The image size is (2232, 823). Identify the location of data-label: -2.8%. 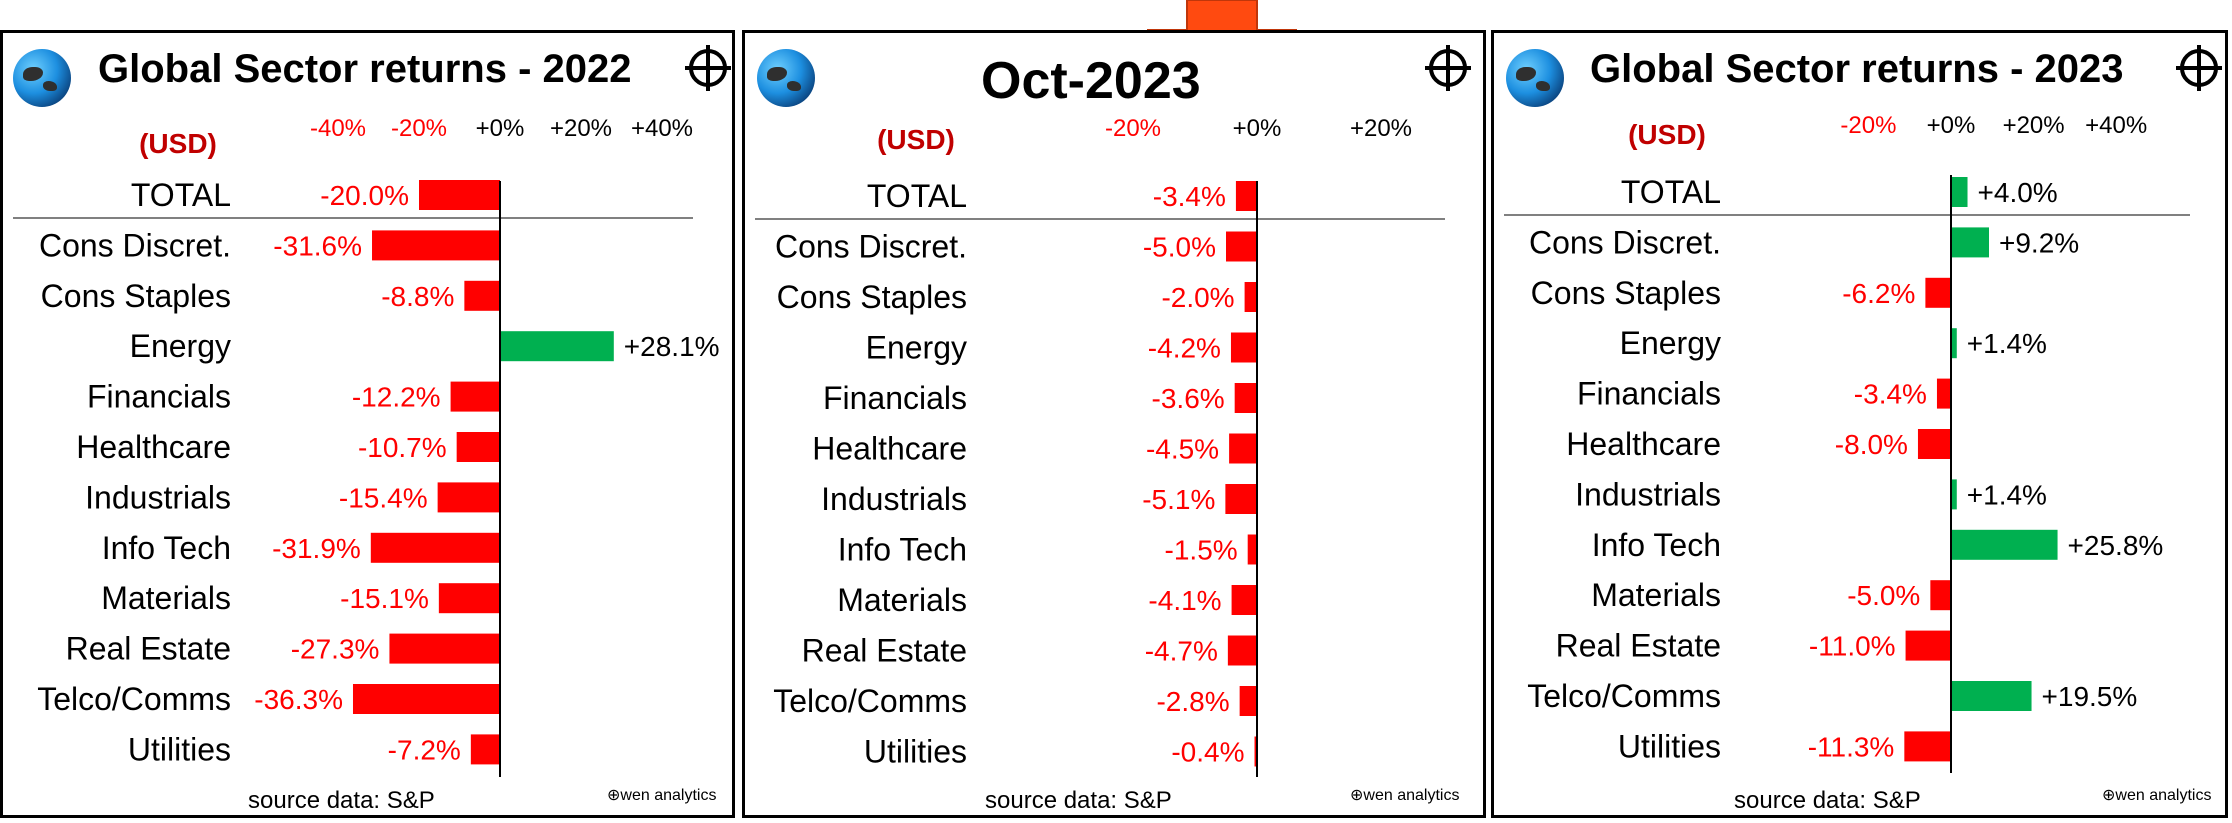
(1192, 701).